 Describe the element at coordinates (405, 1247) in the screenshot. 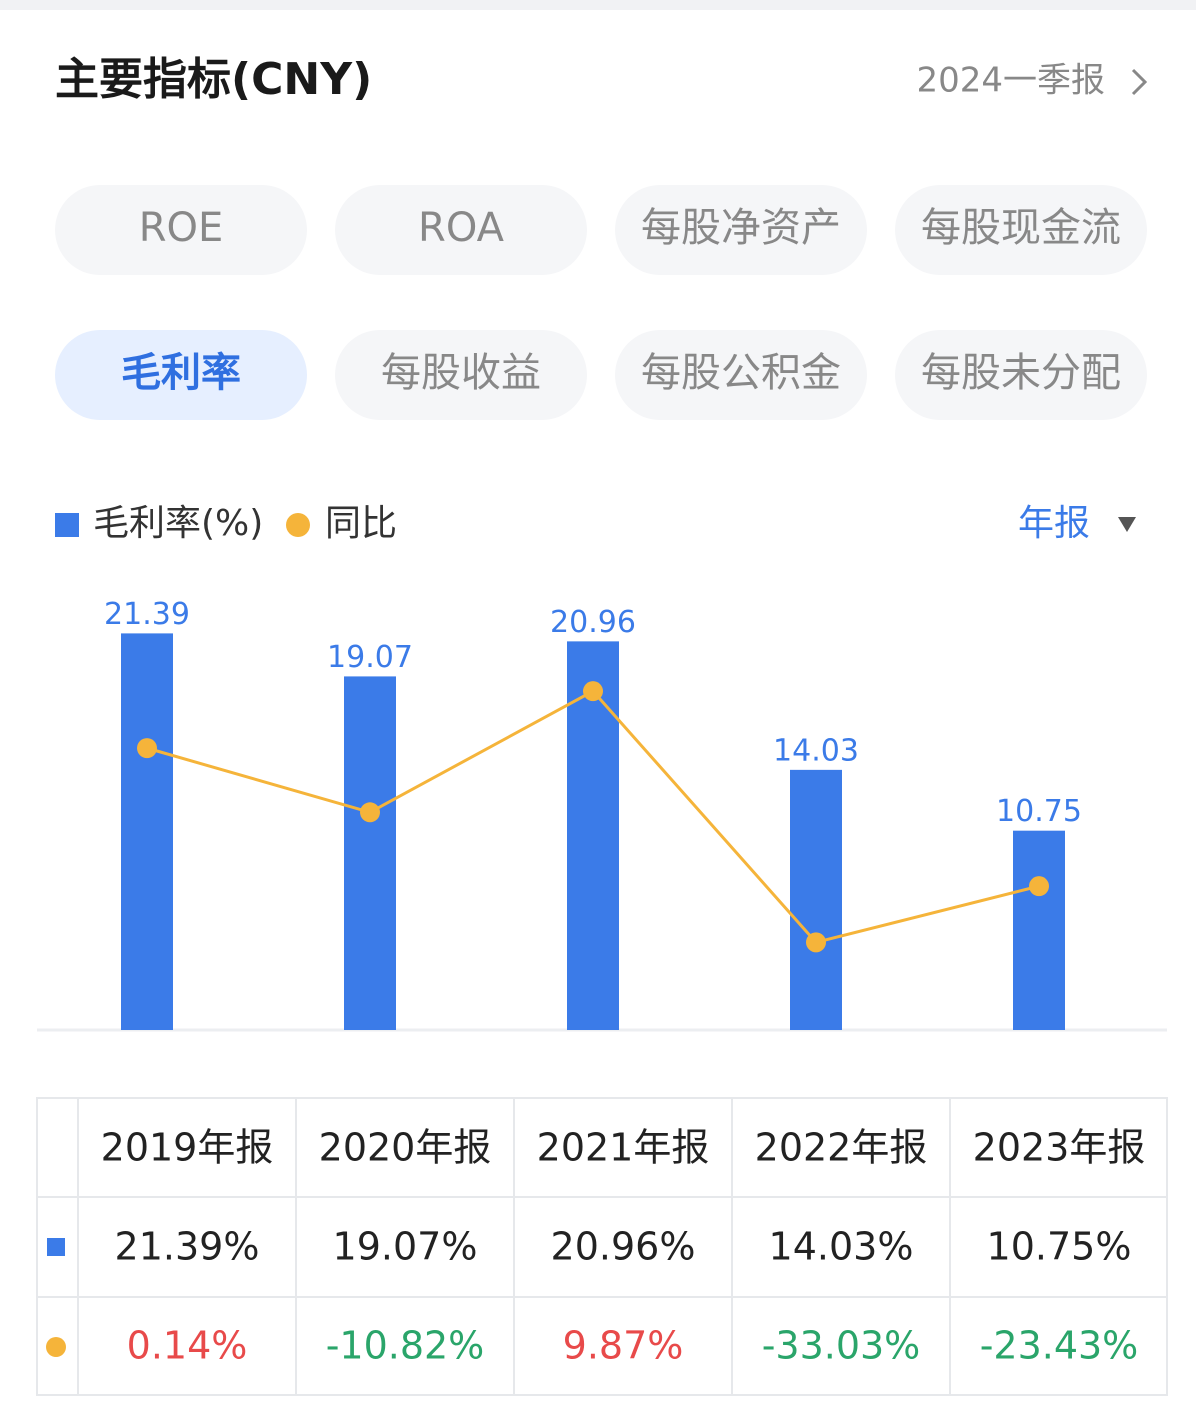

I see `table-cell: 19.07%` at that location.